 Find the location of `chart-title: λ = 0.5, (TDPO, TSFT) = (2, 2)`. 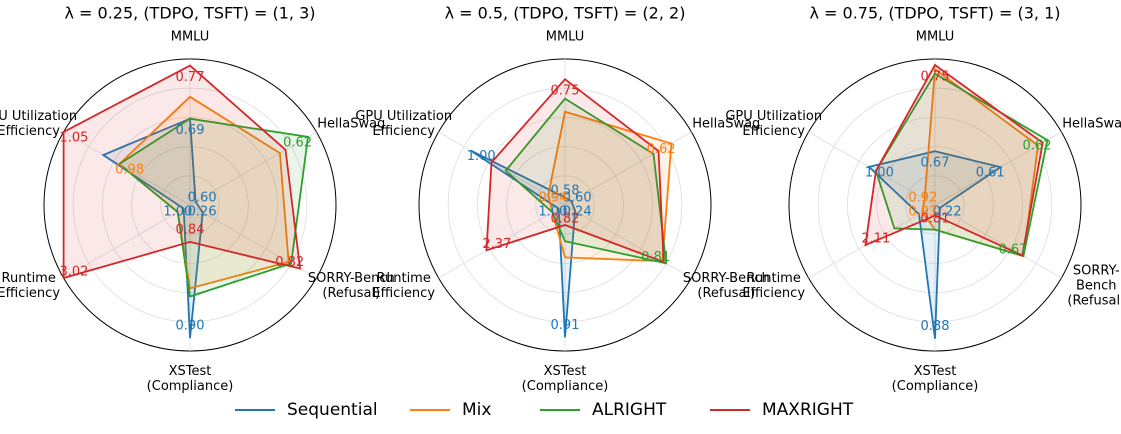

chart-title: λ = 0.5, (TDPO, TSFT) = (2, 2) is located at coordinates (565, 13).